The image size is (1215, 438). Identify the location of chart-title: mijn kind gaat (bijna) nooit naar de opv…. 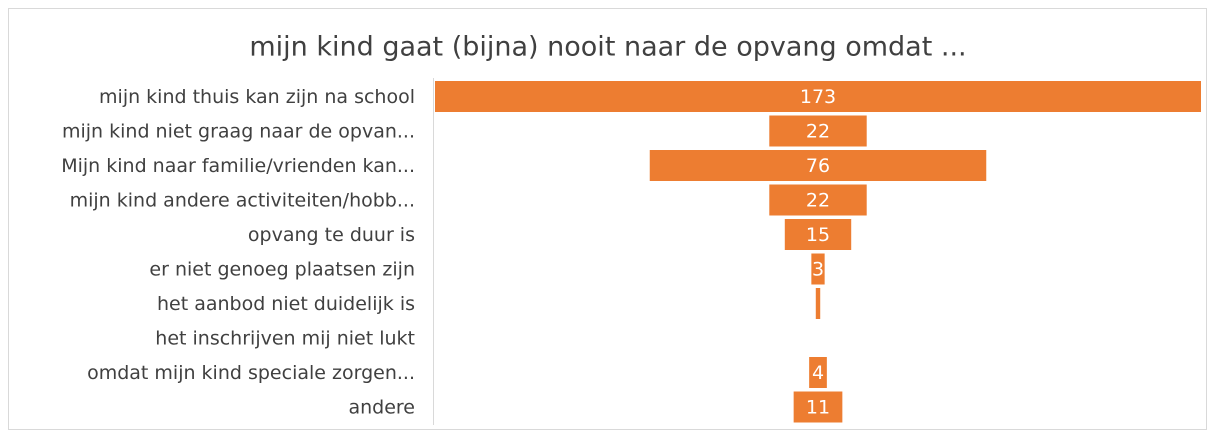
(607, 47).